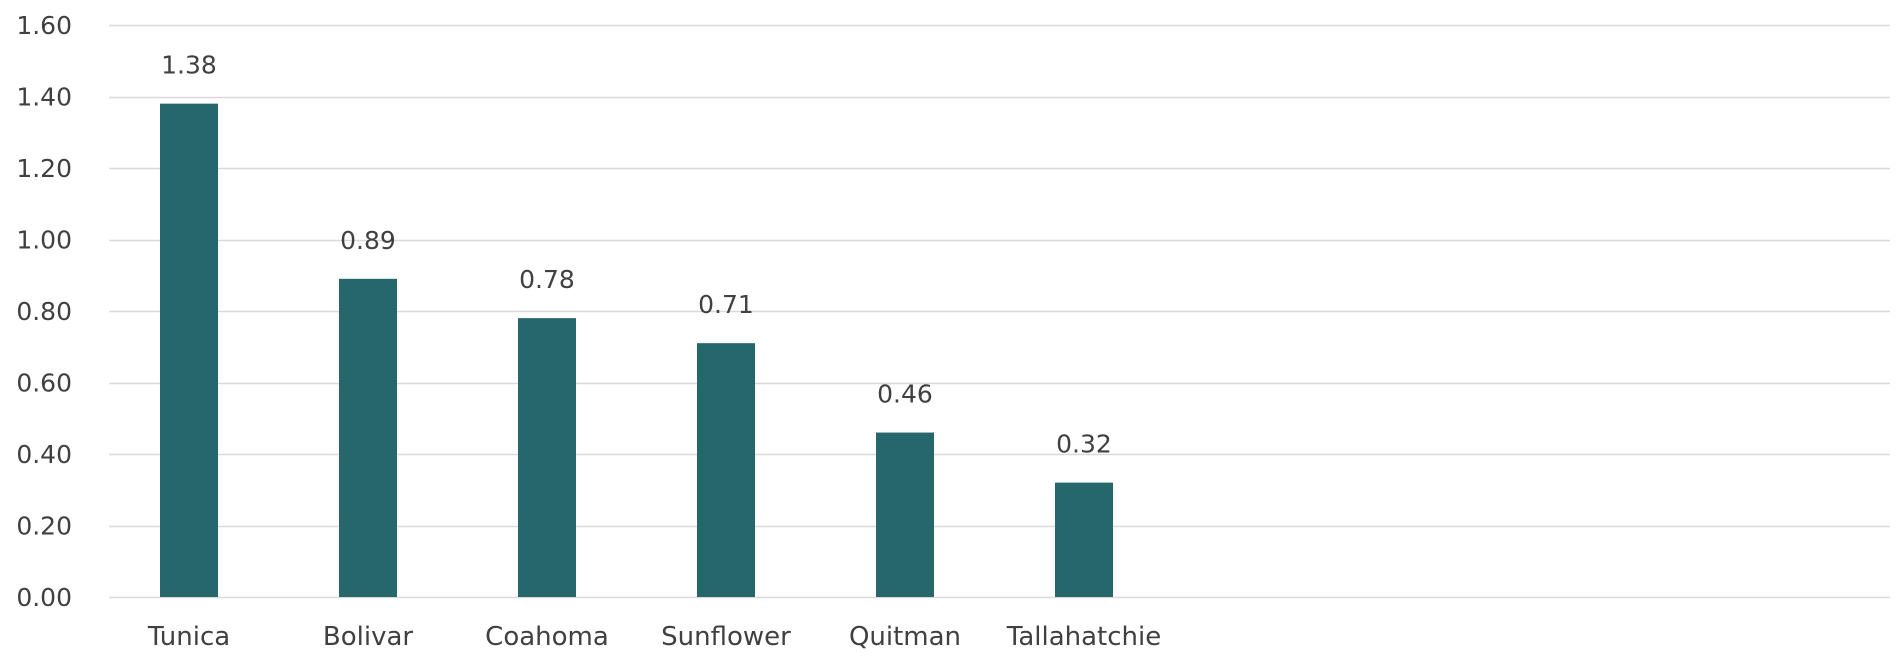 The image size is (1898, 659). I want to click on y-tick-label: 1.60, so click(44, 25).